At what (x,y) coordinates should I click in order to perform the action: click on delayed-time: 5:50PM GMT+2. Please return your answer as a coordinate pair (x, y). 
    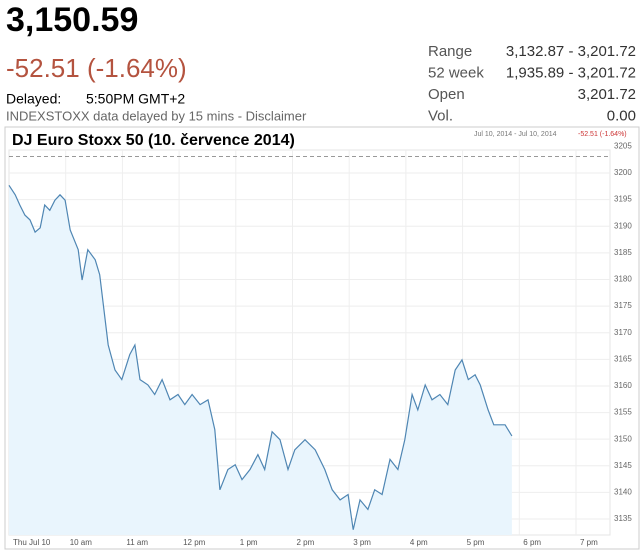
    Looking at the image, I should click on (135, 99).